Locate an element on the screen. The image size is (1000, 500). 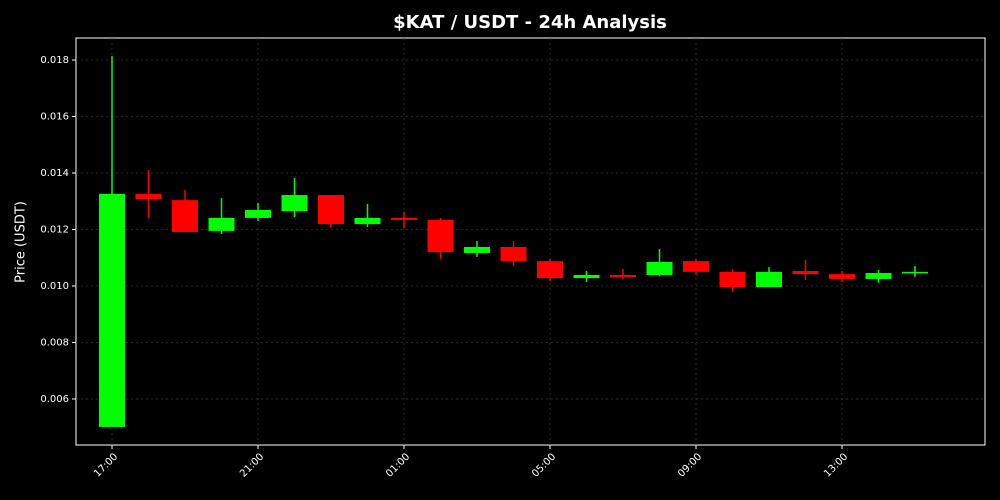
y-tick-label: 0.014 is located at coordinates (54, 173).